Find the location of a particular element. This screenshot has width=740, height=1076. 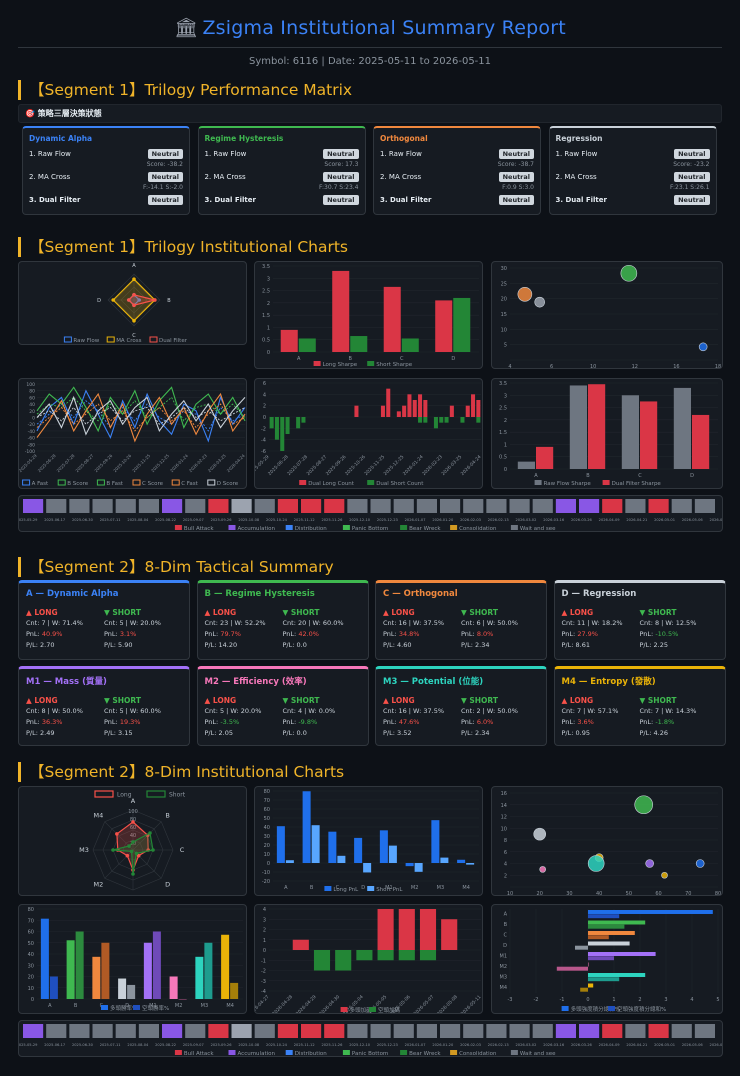

legend-label: C Fast is located at coordinates (189, 484).